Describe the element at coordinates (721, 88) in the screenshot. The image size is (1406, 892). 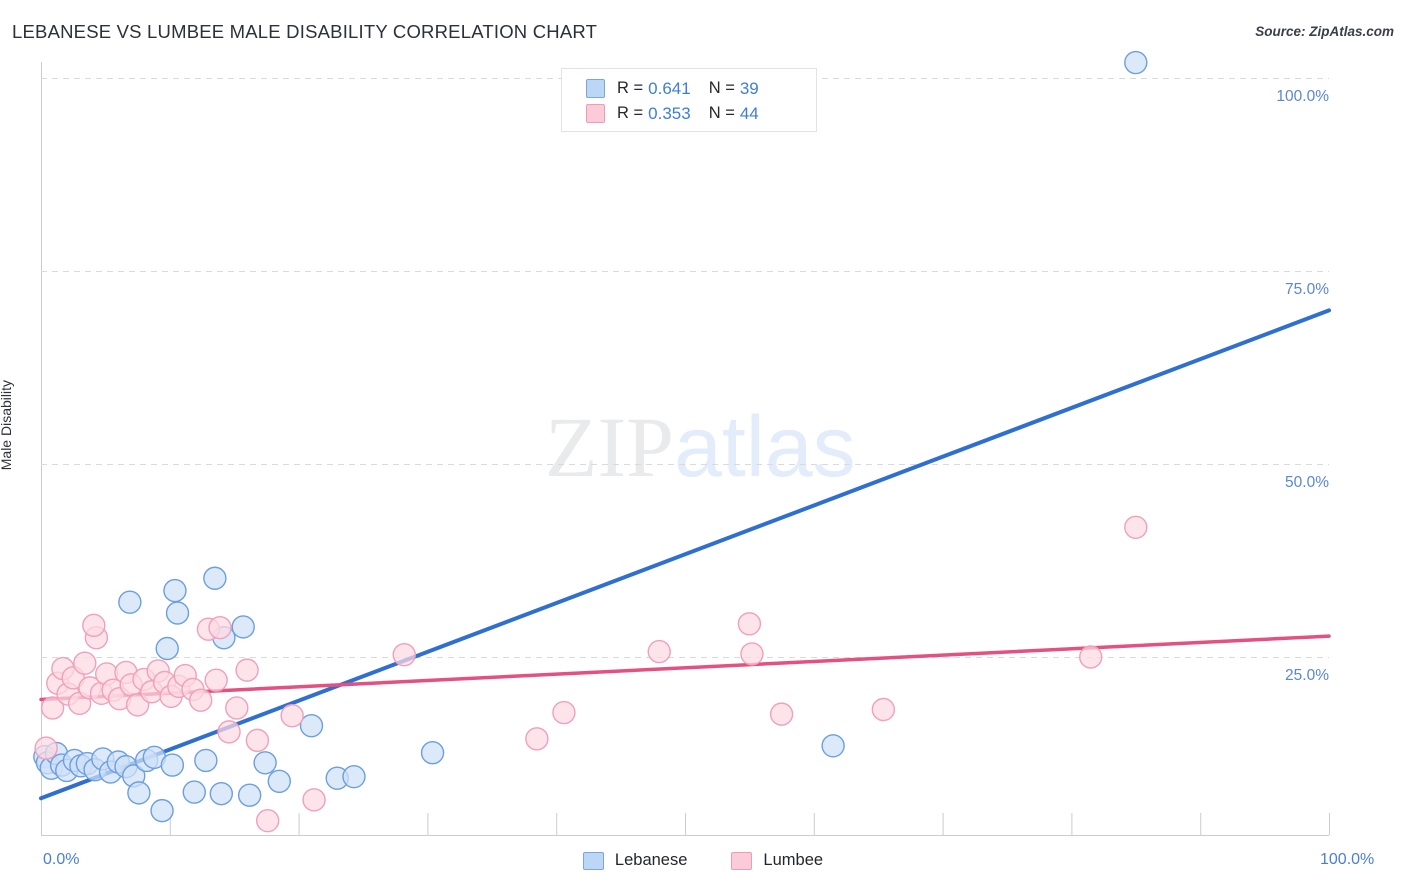
I see `n-label-lebanese: N =` at that location.